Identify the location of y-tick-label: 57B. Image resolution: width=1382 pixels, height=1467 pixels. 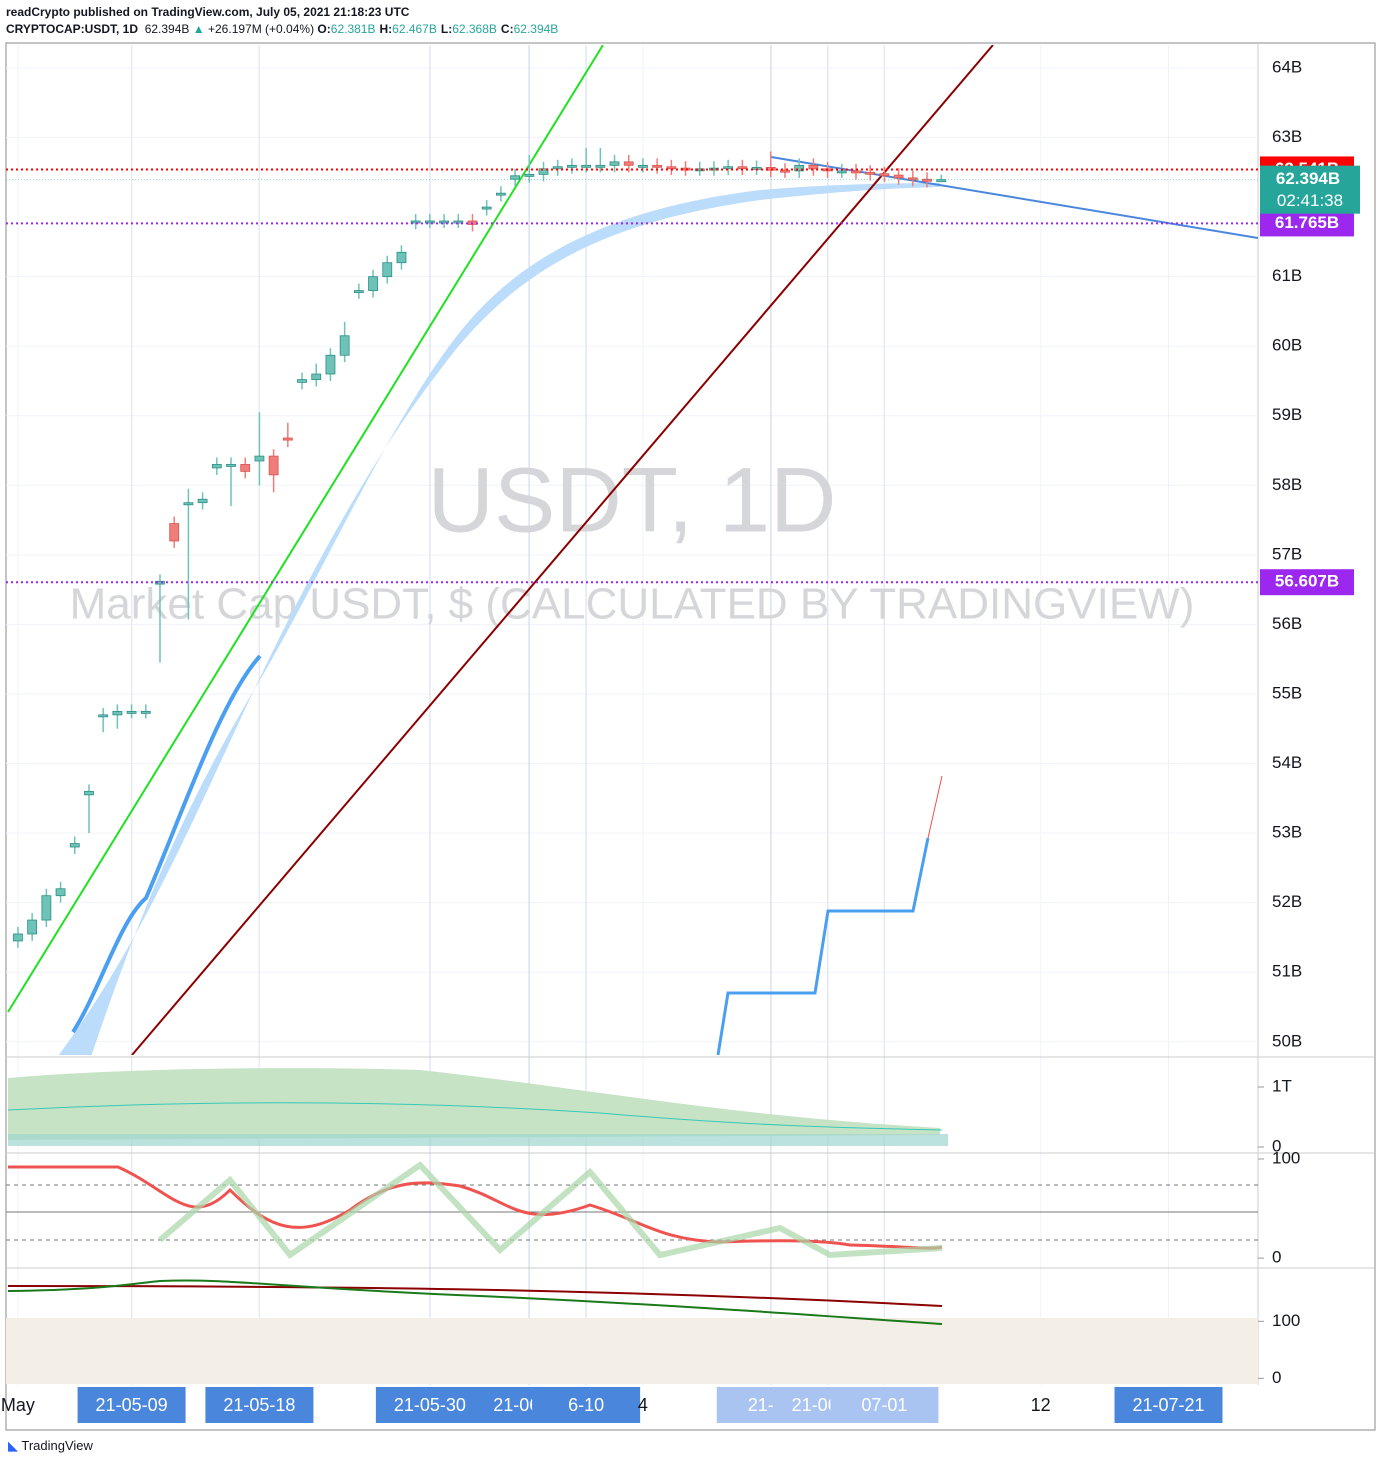
(1287, 553).